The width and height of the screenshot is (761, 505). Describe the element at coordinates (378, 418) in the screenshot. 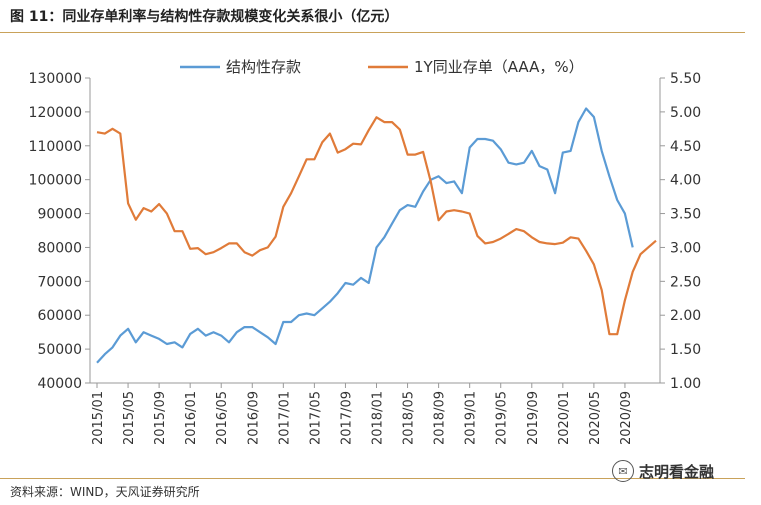

I see `x-tick-label: 2018/01` at that location.